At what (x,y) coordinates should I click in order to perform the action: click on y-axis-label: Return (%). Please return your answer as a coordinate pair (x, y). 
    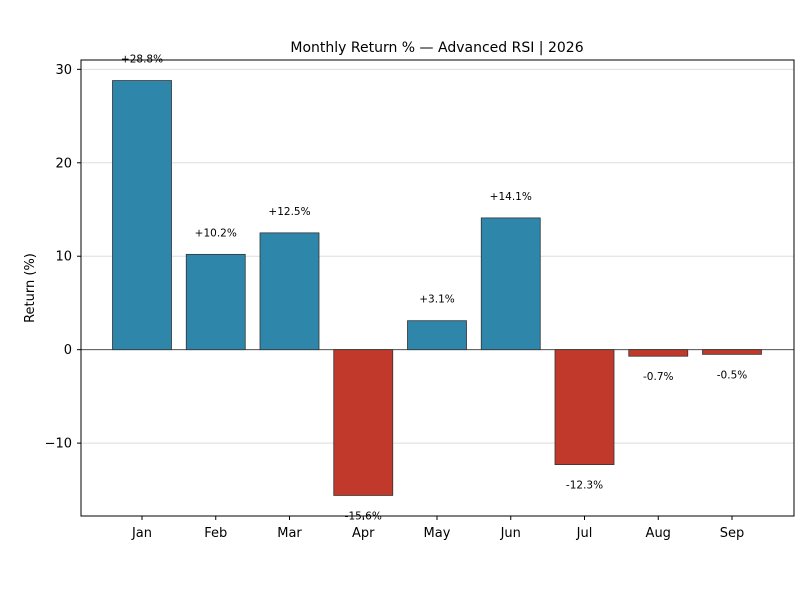
    Looking at the image, I should click on (30, 288).